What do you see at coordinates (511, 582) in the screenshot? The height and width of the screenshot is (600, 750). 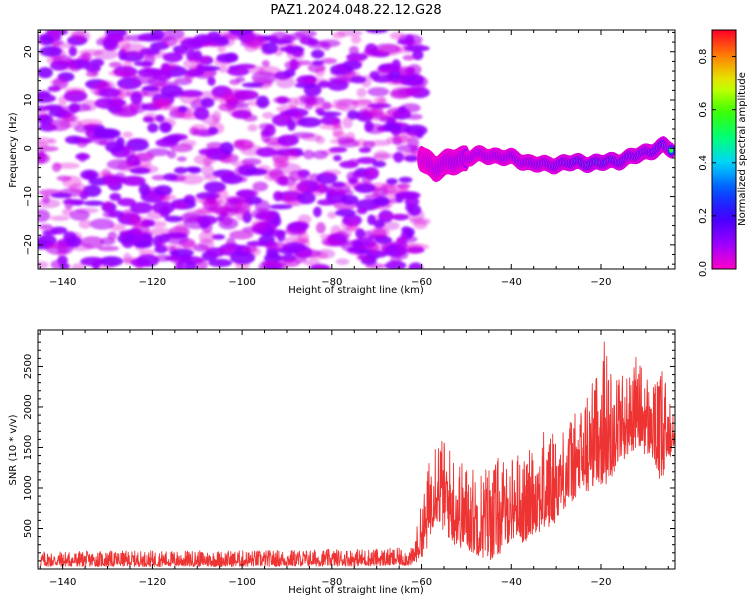 I see `snr-x-tick-label: −40` at bounding box center [511, 582].